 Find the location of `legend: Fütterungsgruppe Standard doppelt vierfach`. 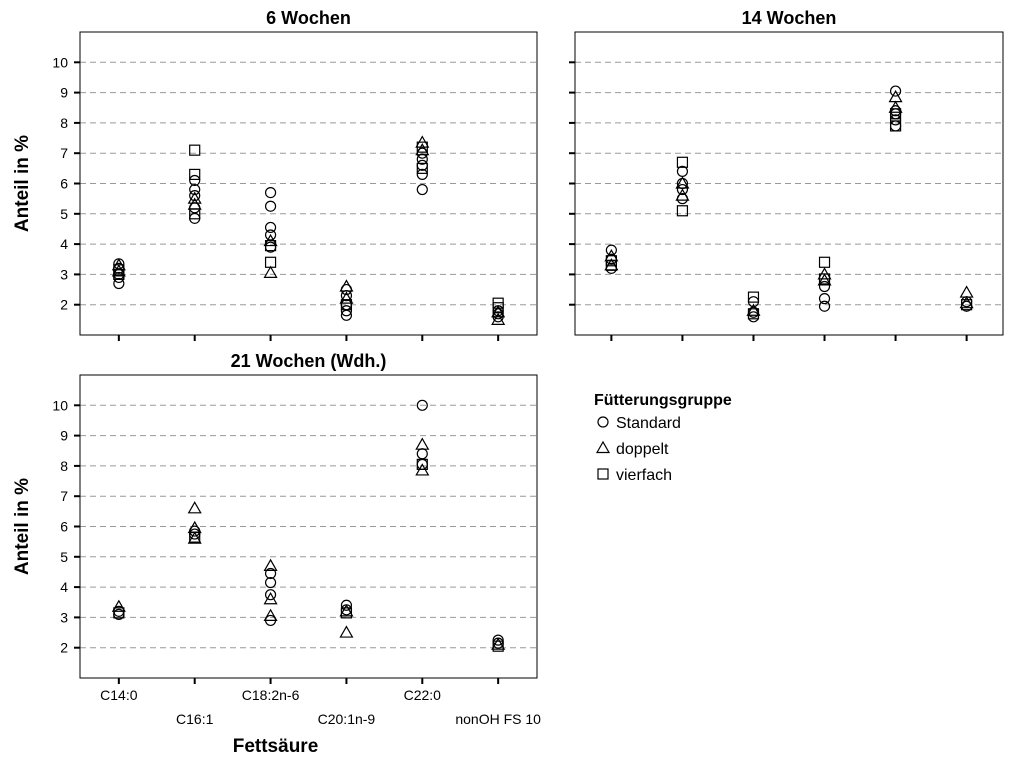

legend: Fütterungsgruppe Standard doppelt vierfach is located at coordinates (663, 438).